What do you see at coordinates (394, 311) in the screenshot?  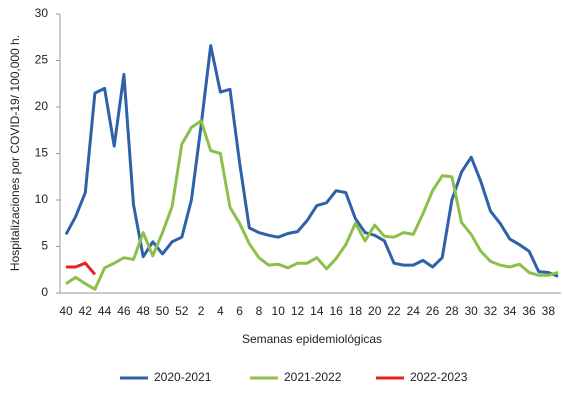 I see `x-tick-label: 22` at bounding box center [394, 311].